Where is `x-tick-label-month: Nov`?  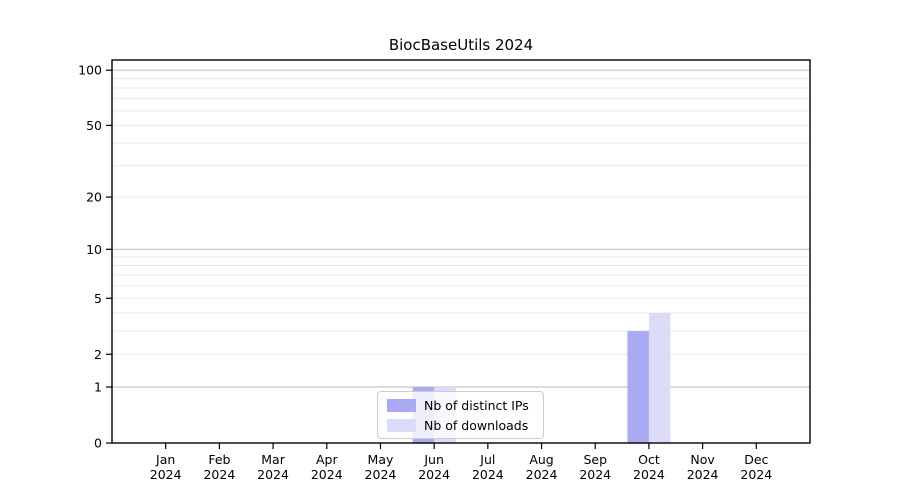 x-tick-label-month: Nov is located at coordinates (702, 459).